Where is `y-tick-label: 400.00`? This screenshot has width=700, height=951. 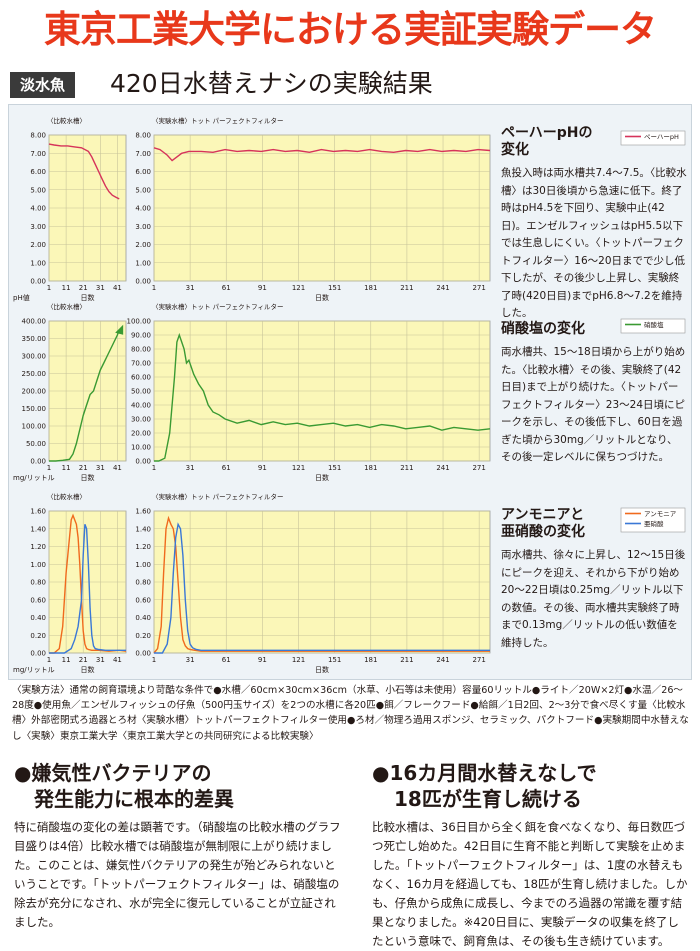 y-tick-label: 400.00 is located at coordinates (34, 322).